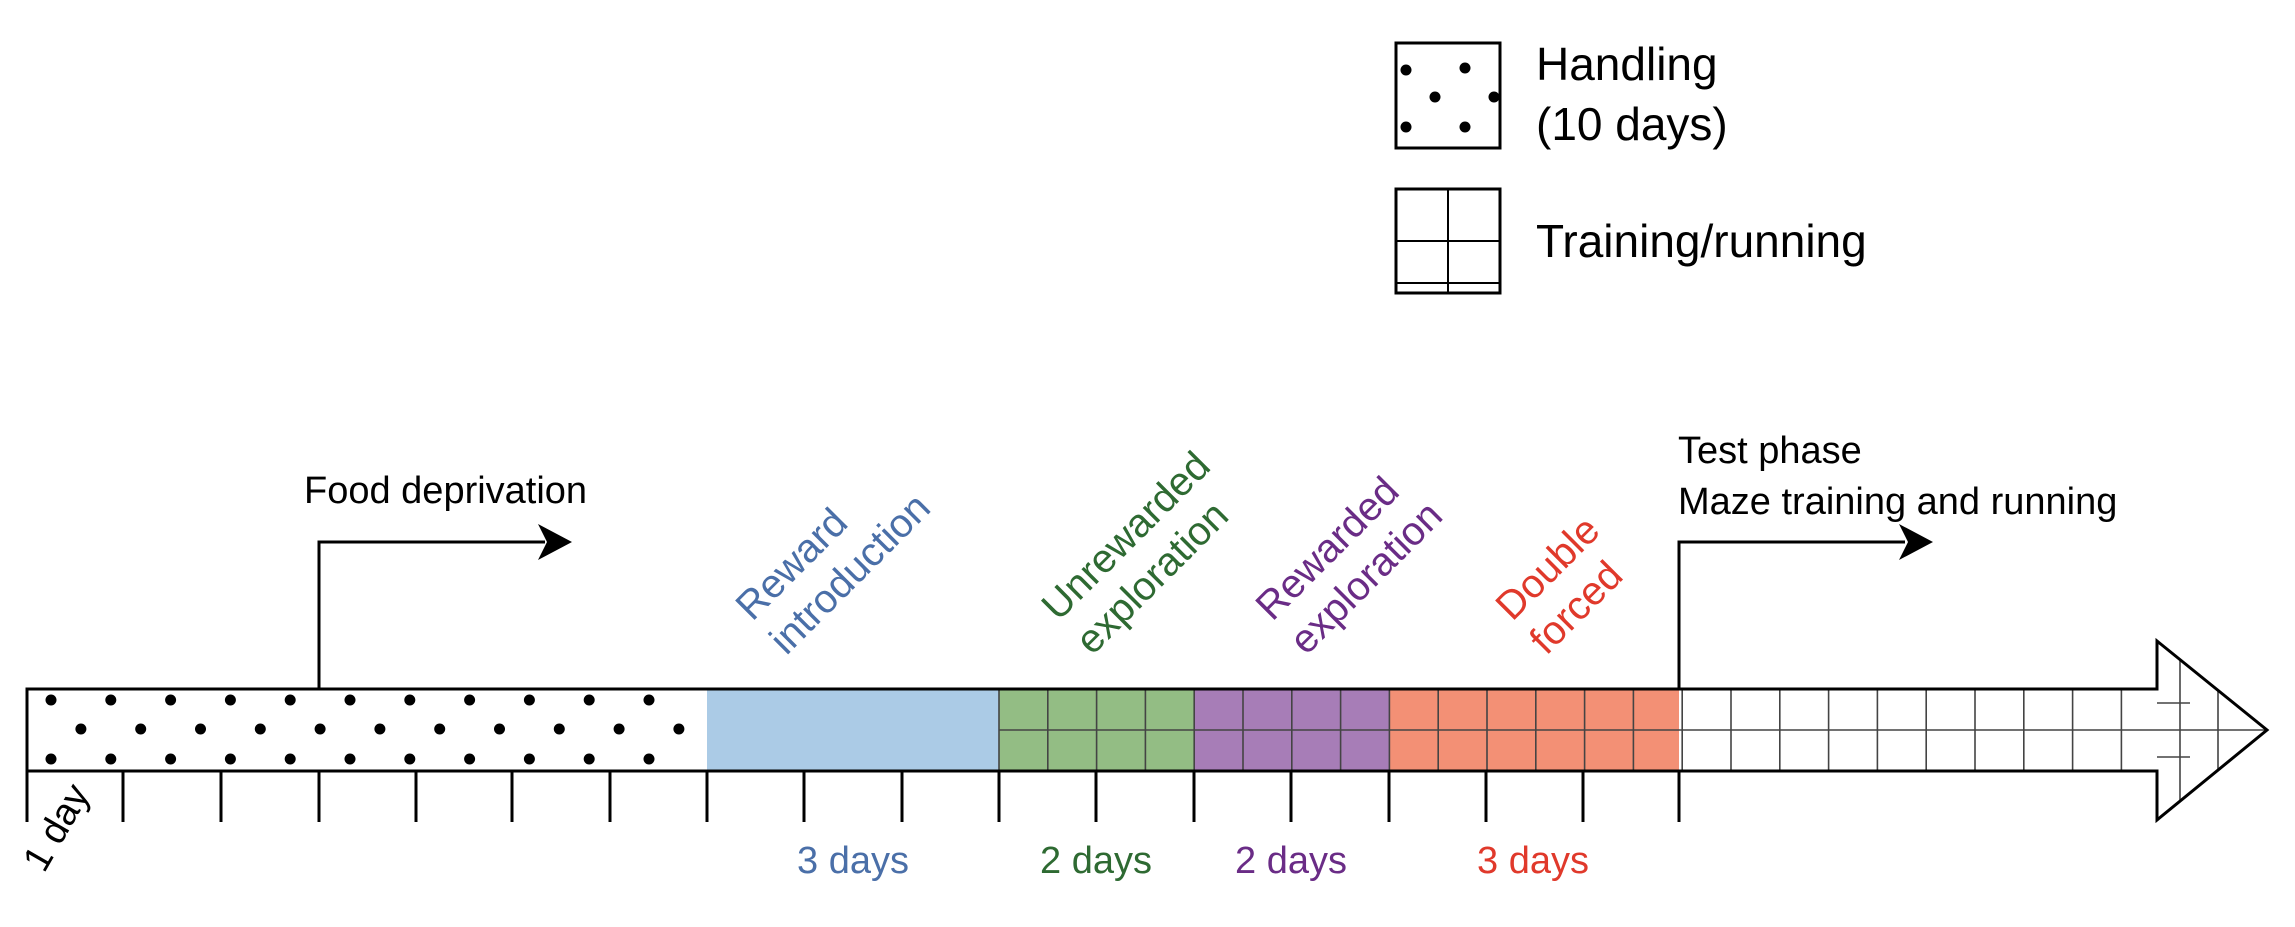  I want to click on legend-handling-duration: (10 days), so click(1632, 124).